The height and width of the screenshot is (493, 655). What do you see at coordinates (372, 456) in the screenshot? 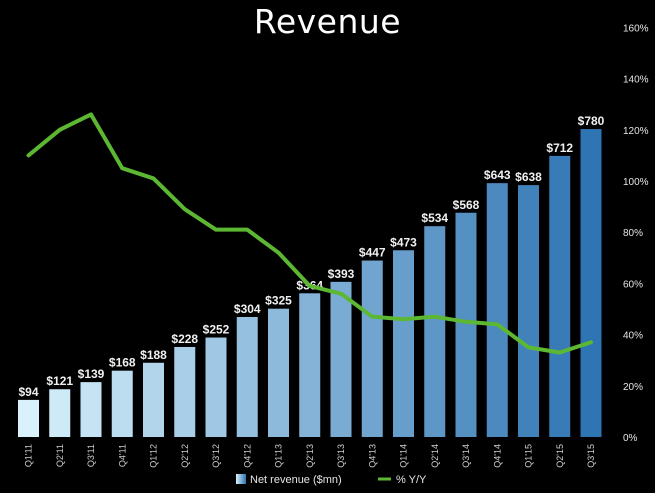
I see `x-tick-label: Q4'13` at bounding box center [372, 456].